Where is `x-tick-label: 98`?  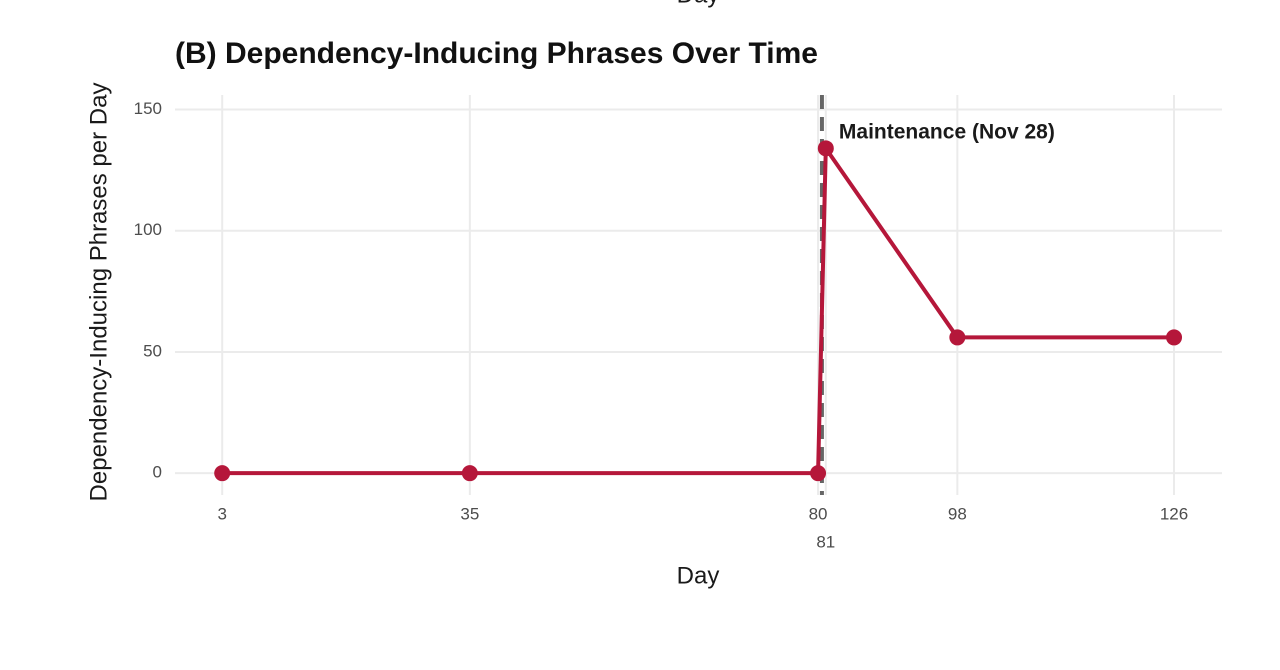 x-tick-label: 98 is located at coordinates (957, 513).